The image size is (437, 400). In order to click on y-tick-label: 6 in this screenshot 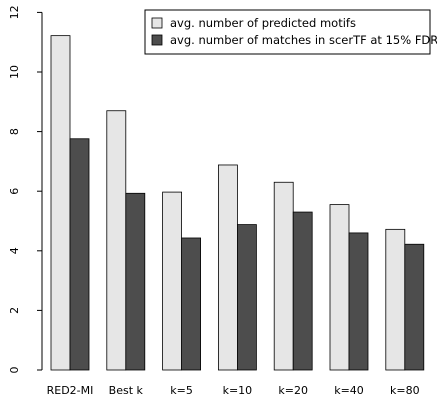, I will do `click(14, 191)`.